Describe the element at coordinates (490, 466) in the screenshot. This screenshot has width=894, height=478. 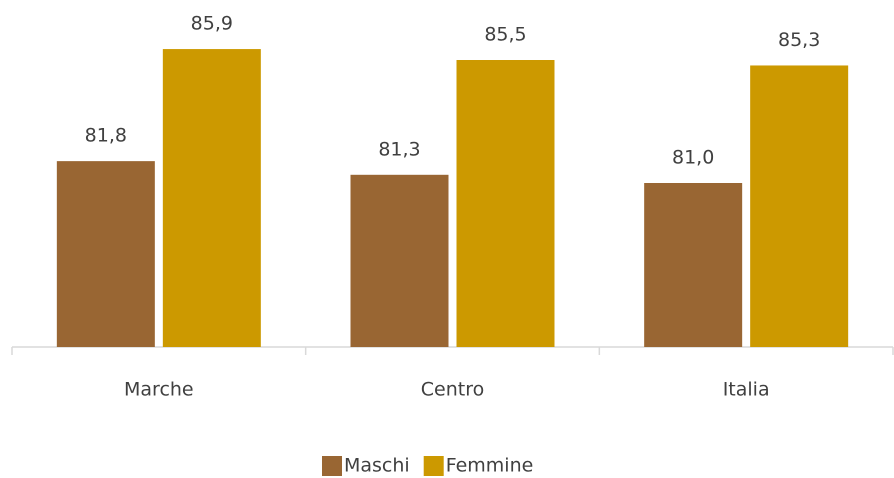
I see `legend-label: Femmine` at that location.